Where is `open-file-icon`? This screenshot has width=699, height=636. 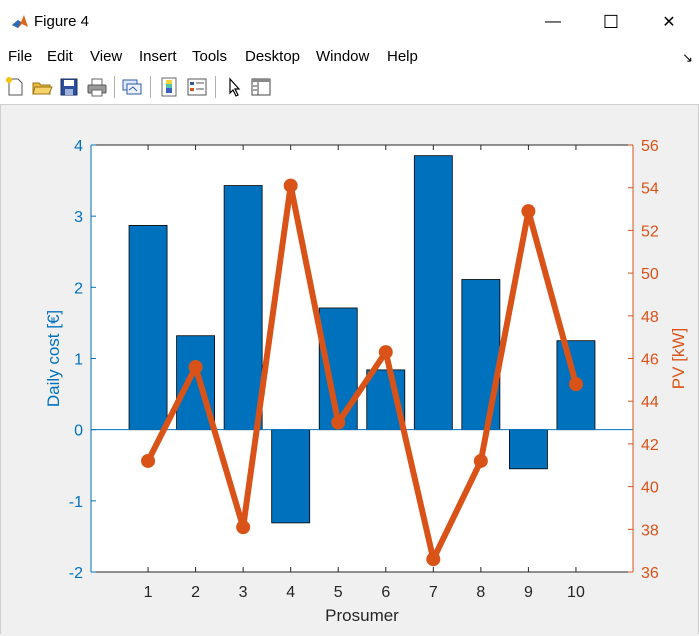 open-file-icon is located at coordinates (42, 87).